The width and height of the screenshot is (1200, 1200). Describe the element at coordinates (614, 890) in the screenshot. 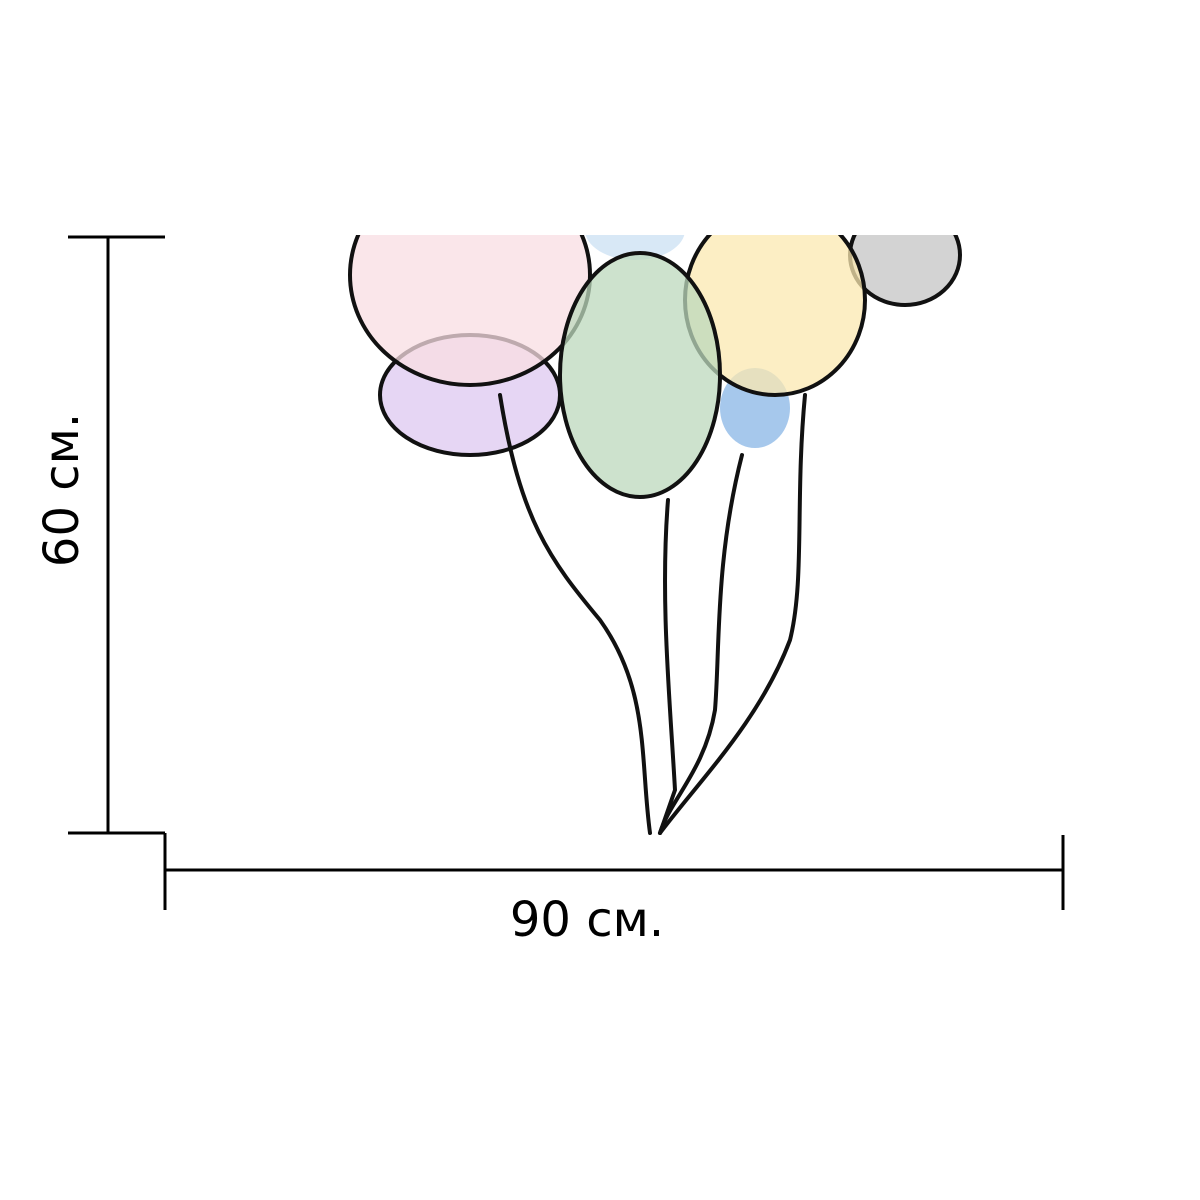

I see `width-dimension: 90 см.` at that location.